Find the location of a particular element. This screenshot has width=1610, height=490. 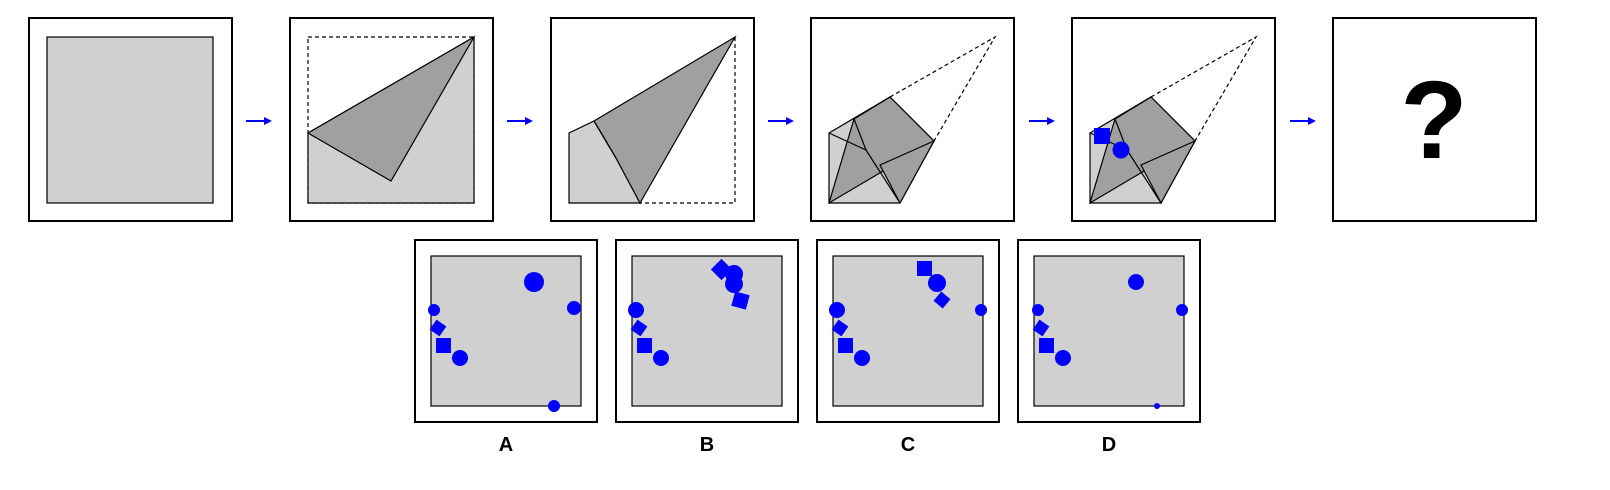

question-panel: ? is located at coordinates (1434, 119).